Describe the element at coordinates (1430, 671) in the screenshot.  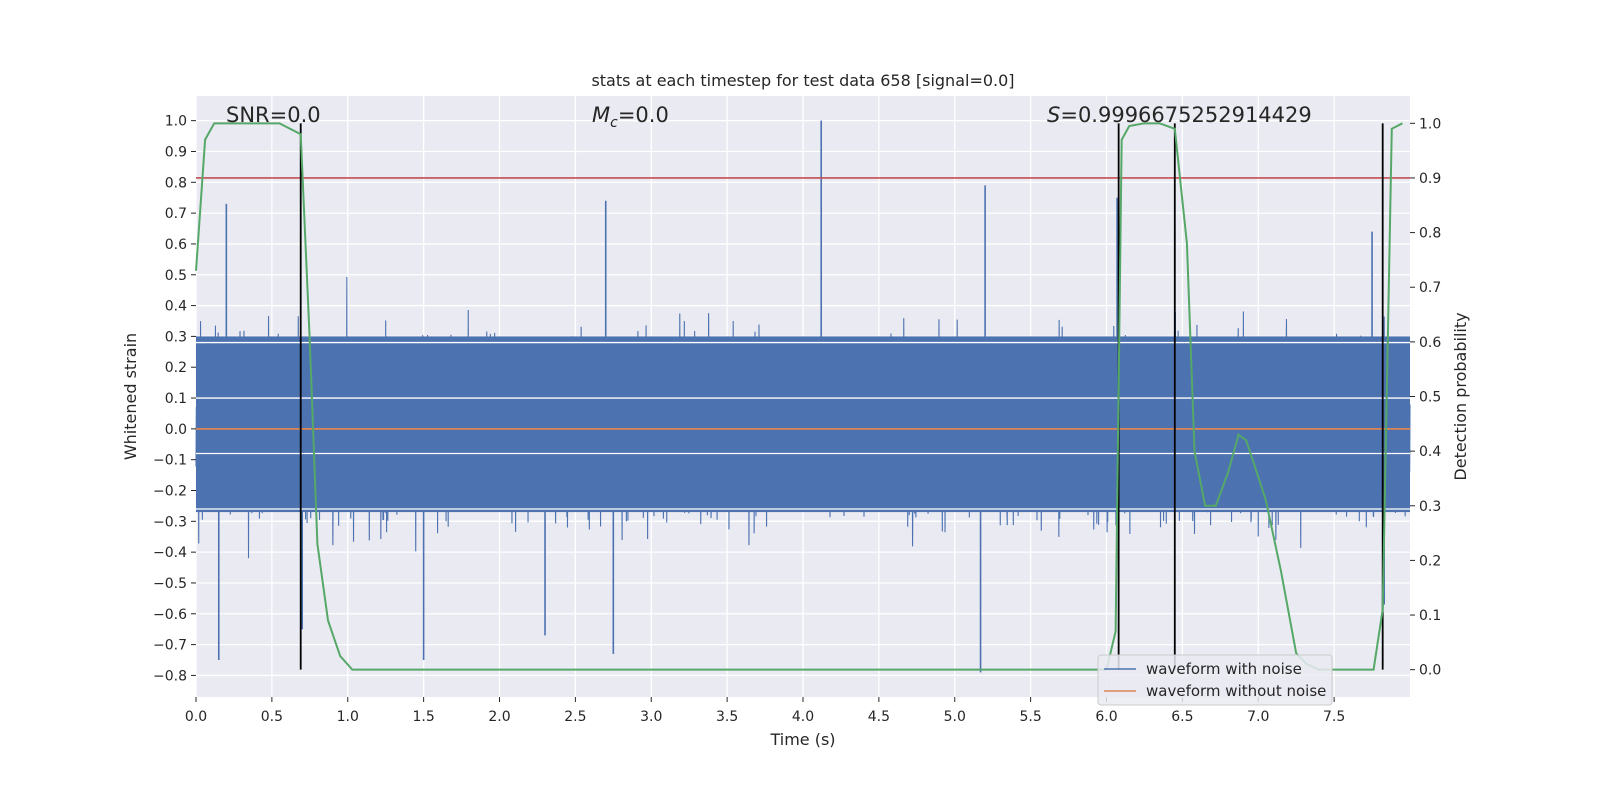
I see `y2-tick-label: 0.0` at that location.